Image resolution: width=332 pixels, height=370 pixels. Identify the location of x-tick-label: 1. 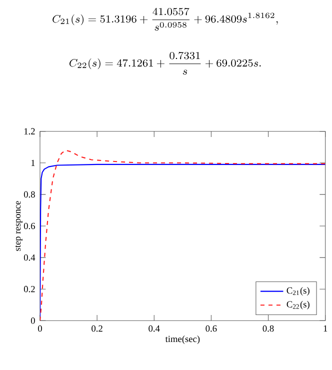
(326, 328).